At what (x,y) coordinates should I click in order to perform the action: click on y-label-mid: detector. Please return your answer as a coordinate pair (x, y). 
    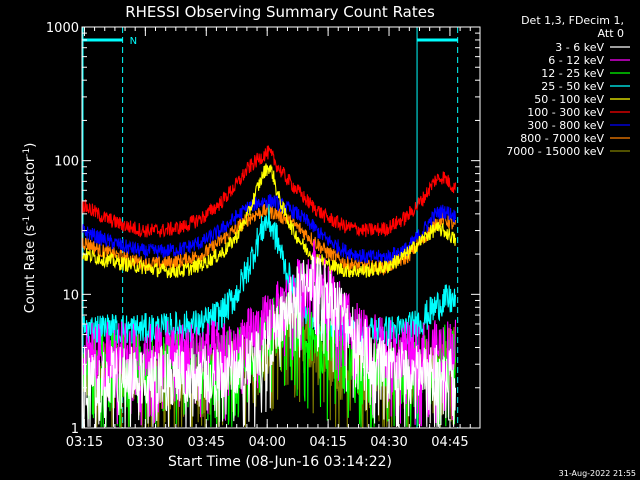
    Looking at the image, I should click on (30, 186).